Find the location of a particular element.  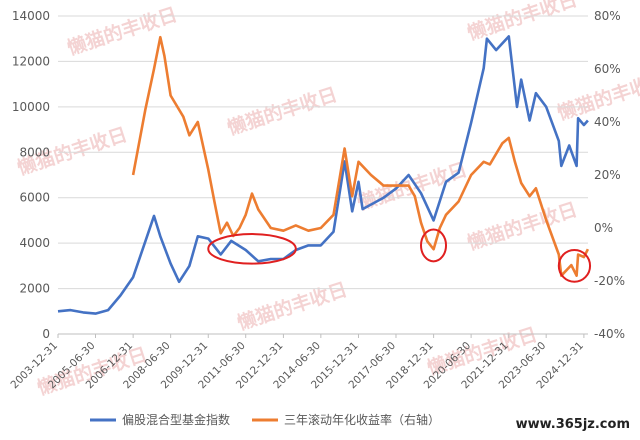

y-right-tick-label: 60% is located at coordinates (607, 69).